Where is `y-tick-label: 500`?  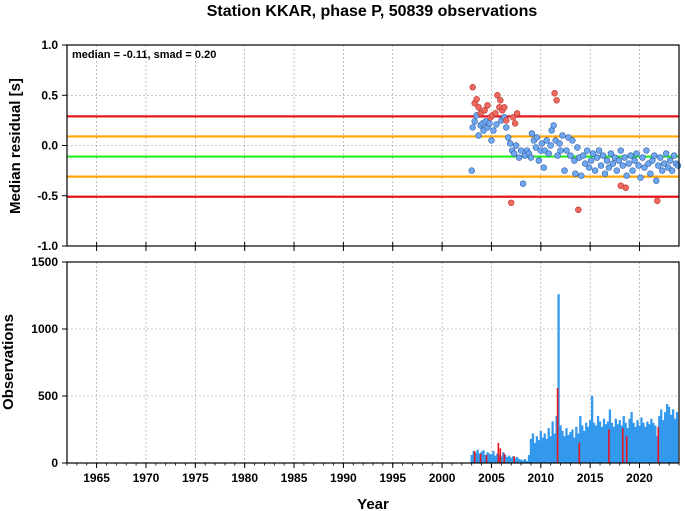
y-tick-label: 500 is located at coordinates (48, 396).